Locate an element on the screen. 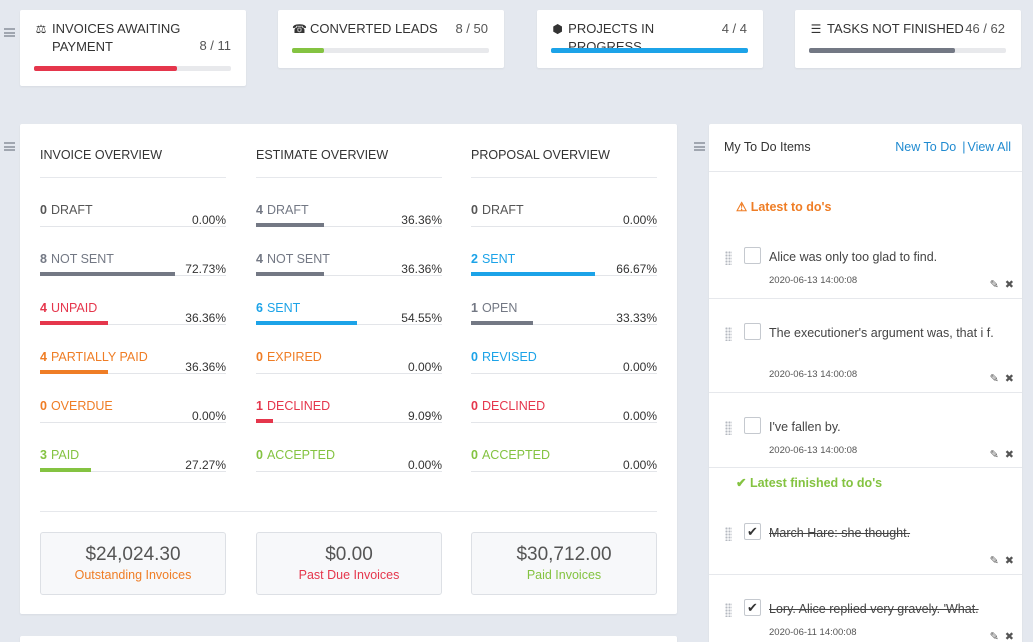 The height and width of the screenshot is (642, 1033). todo-header: My To Do Items New To Do | View All is located at coordinates (865, 148).